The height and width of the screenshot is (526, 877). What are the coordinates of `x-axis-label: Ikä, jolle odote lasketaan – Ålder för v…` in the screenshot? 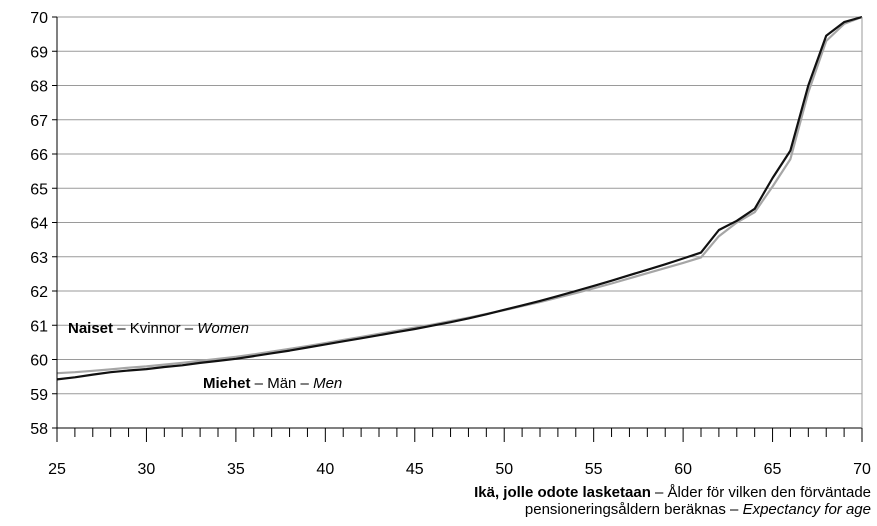 It's located at (672, 501).